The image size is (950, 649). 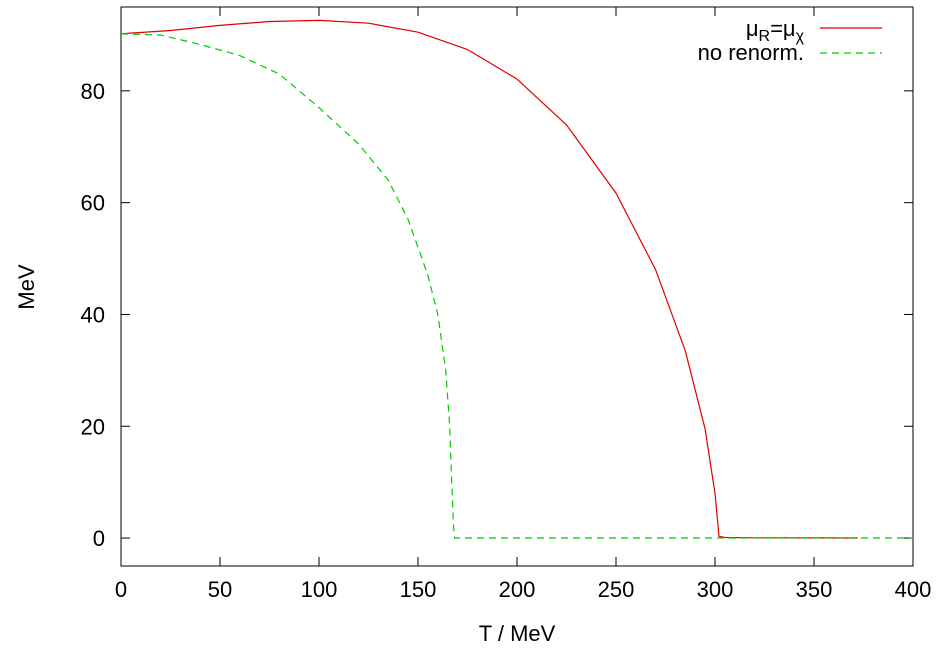 I want to click on y-tick-label: 80, so click(x=93, y=91).